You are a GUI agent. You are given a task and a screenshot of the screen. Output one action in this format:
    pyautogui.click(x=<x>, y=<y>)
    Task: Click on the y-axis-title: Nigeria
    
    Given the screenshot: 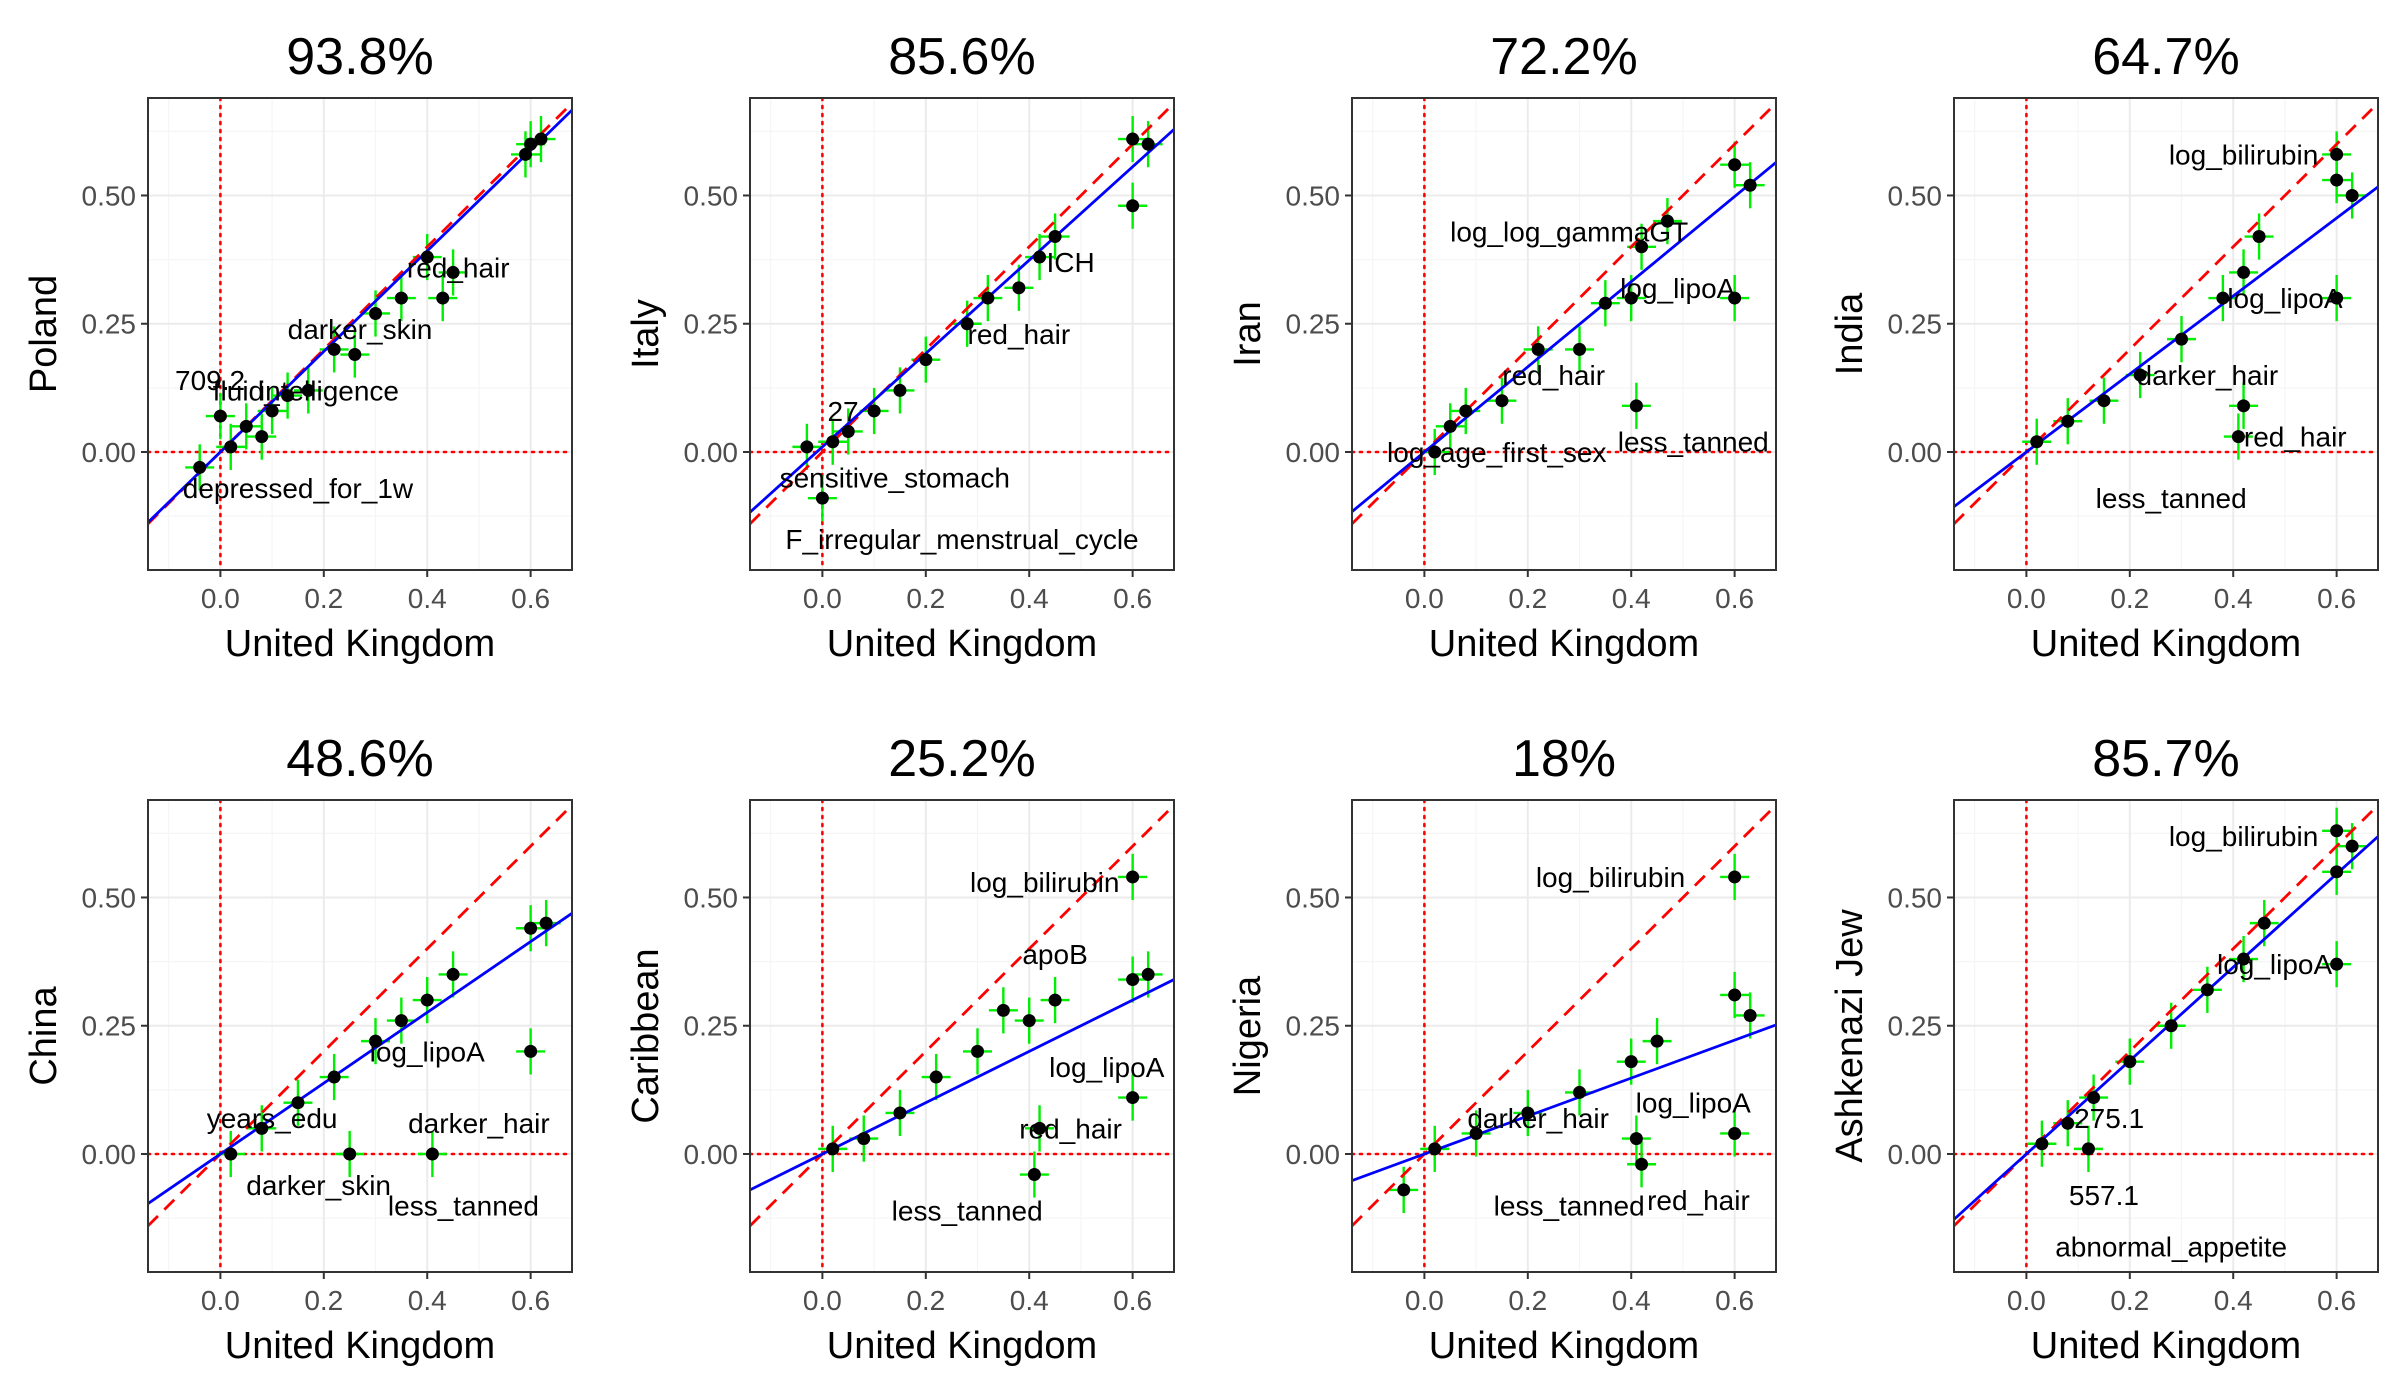 What is the action you would take?
    pyautogui.click(x=1248, y=1035)
    